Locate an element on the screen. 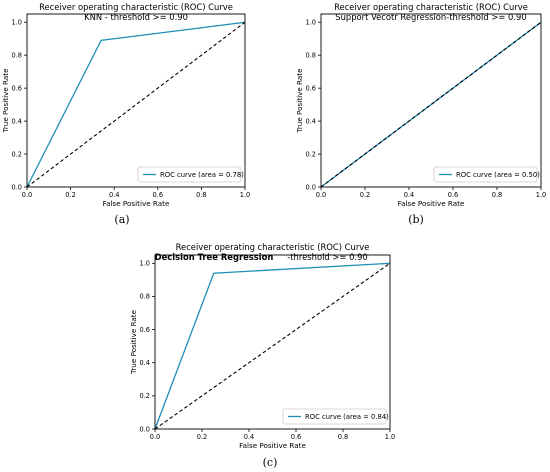 Image resolution: width=550 pixels, height=472 pixels. chart-subtitle: KNN - threshold >= 0.90 is located at coordinates (136, 17).